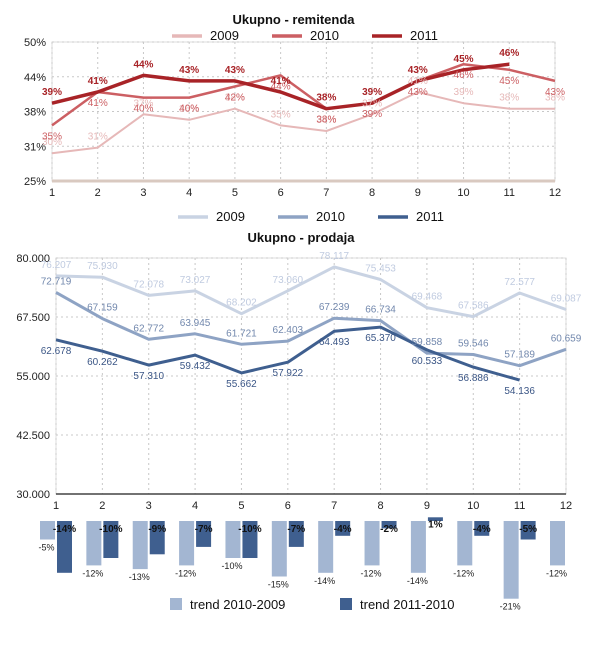 The image size is (605, 649). Describe the element at coordinates (519, 506) in the screenshot. I see `x-tick-label: 11` at that location.